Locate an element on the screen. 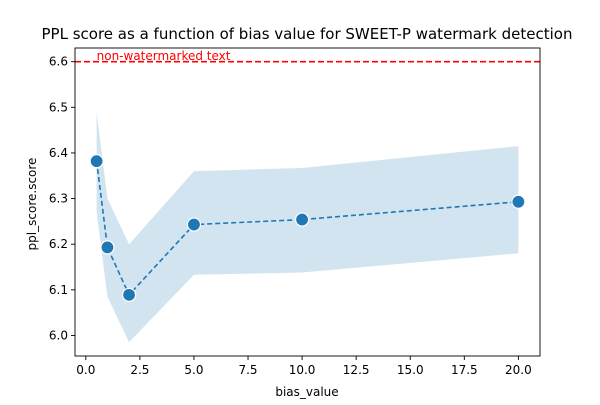 This screenshot has width=600, height=405. x-tick-label: 0.0 is located at coordinates (85, 370).